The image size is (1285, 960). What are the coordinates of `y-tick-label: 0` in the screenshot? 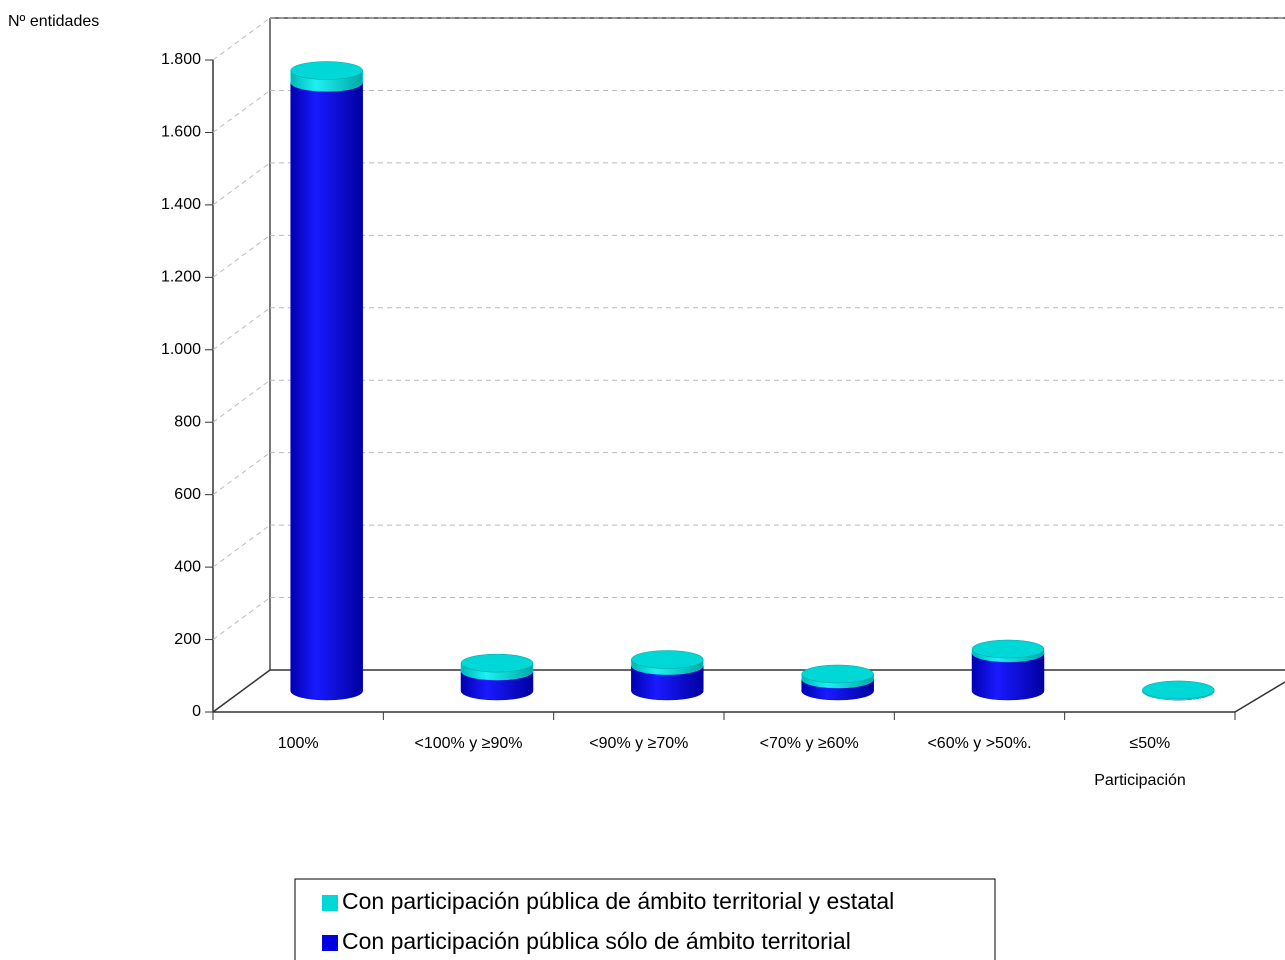 It's located at (196, 711).